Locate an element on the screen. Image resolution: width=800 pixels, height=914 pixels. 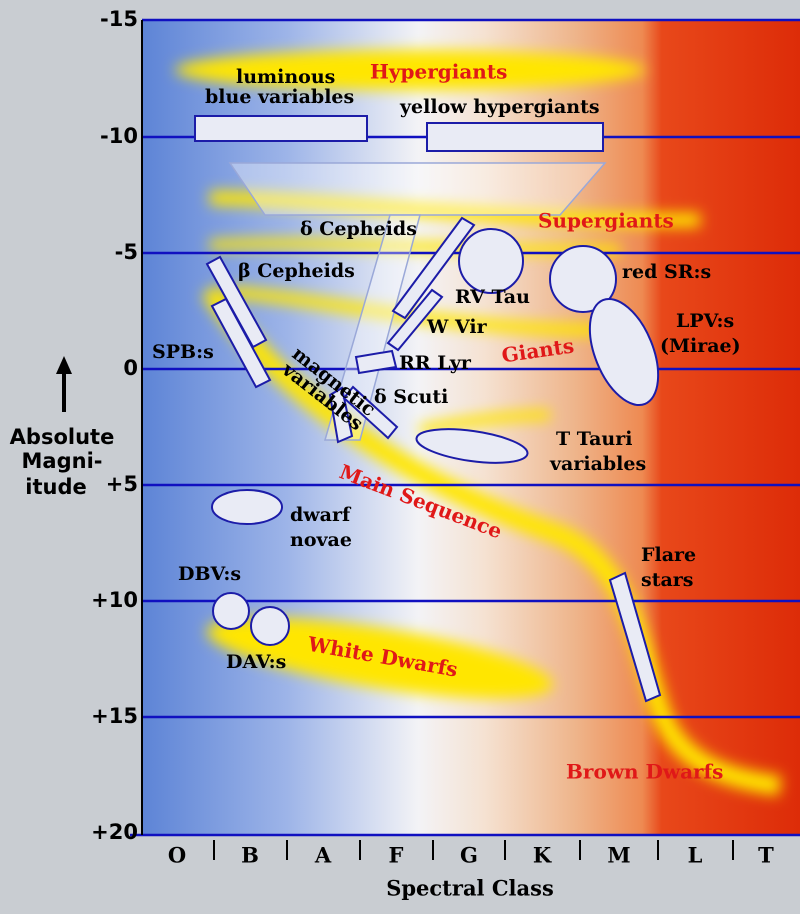
variable-label: Flare is located at coordinates (668, 555).